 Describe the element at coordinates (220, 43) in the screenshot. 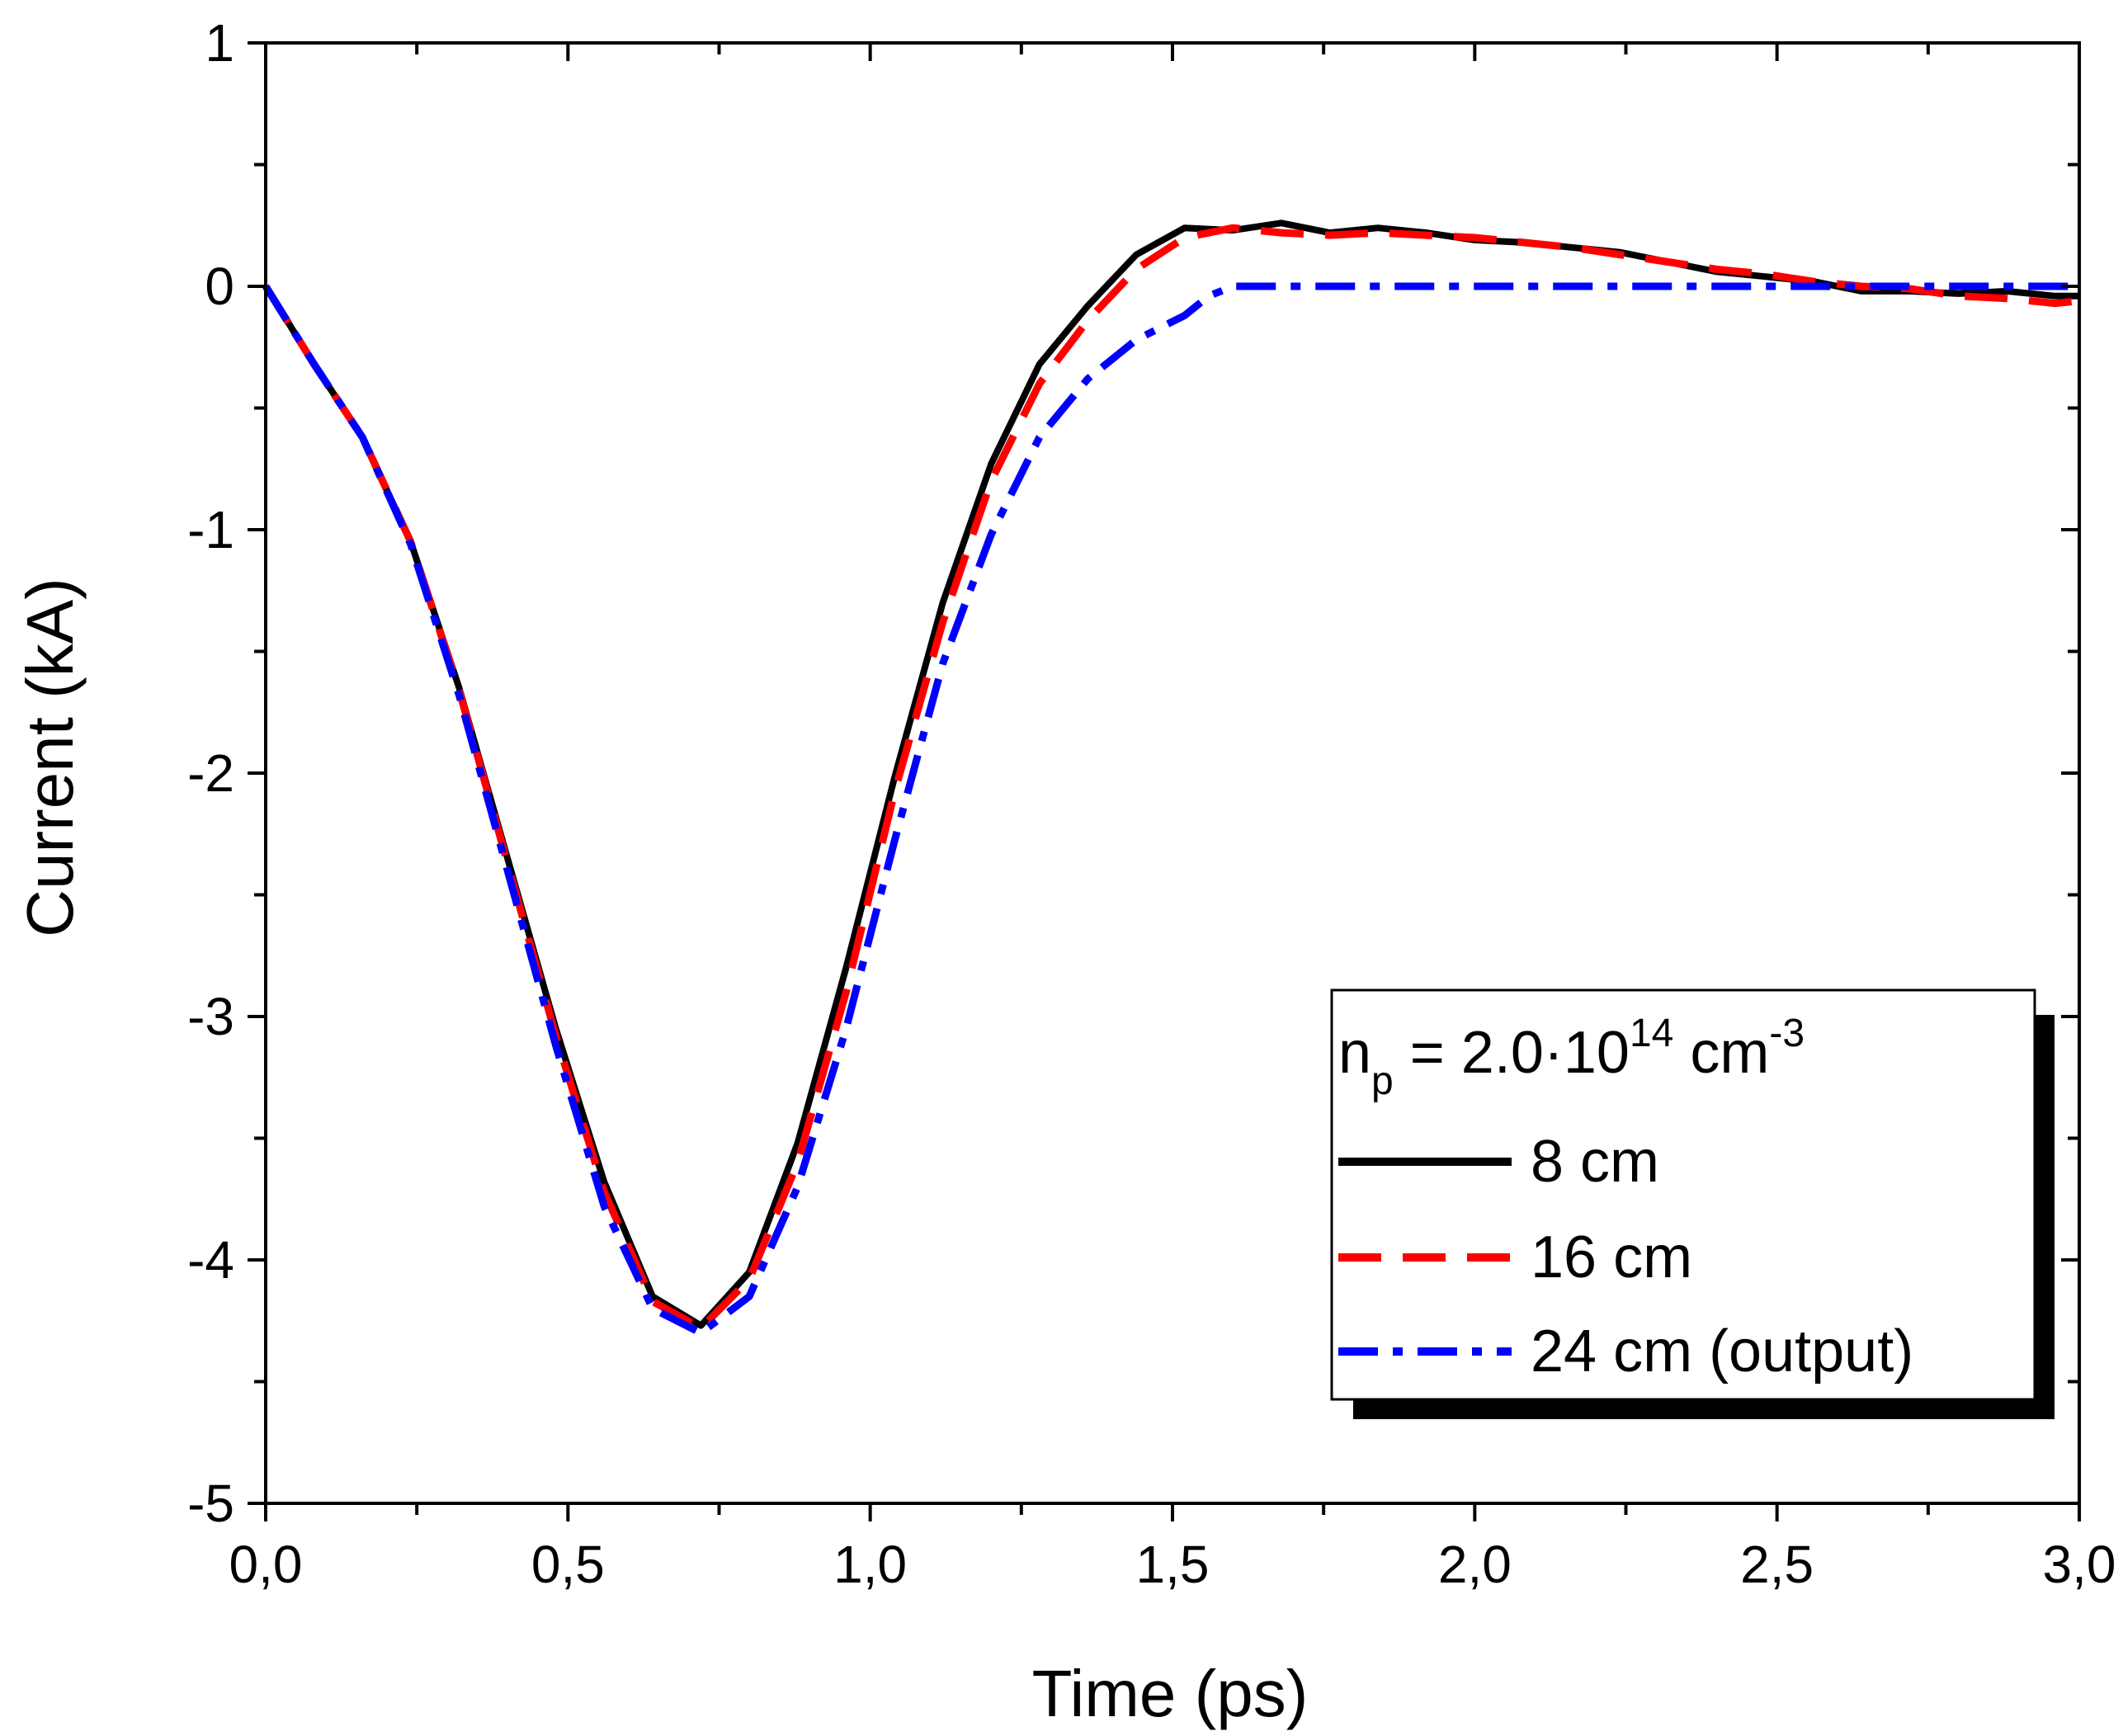

I see `y-tick-label: 1` at that location.